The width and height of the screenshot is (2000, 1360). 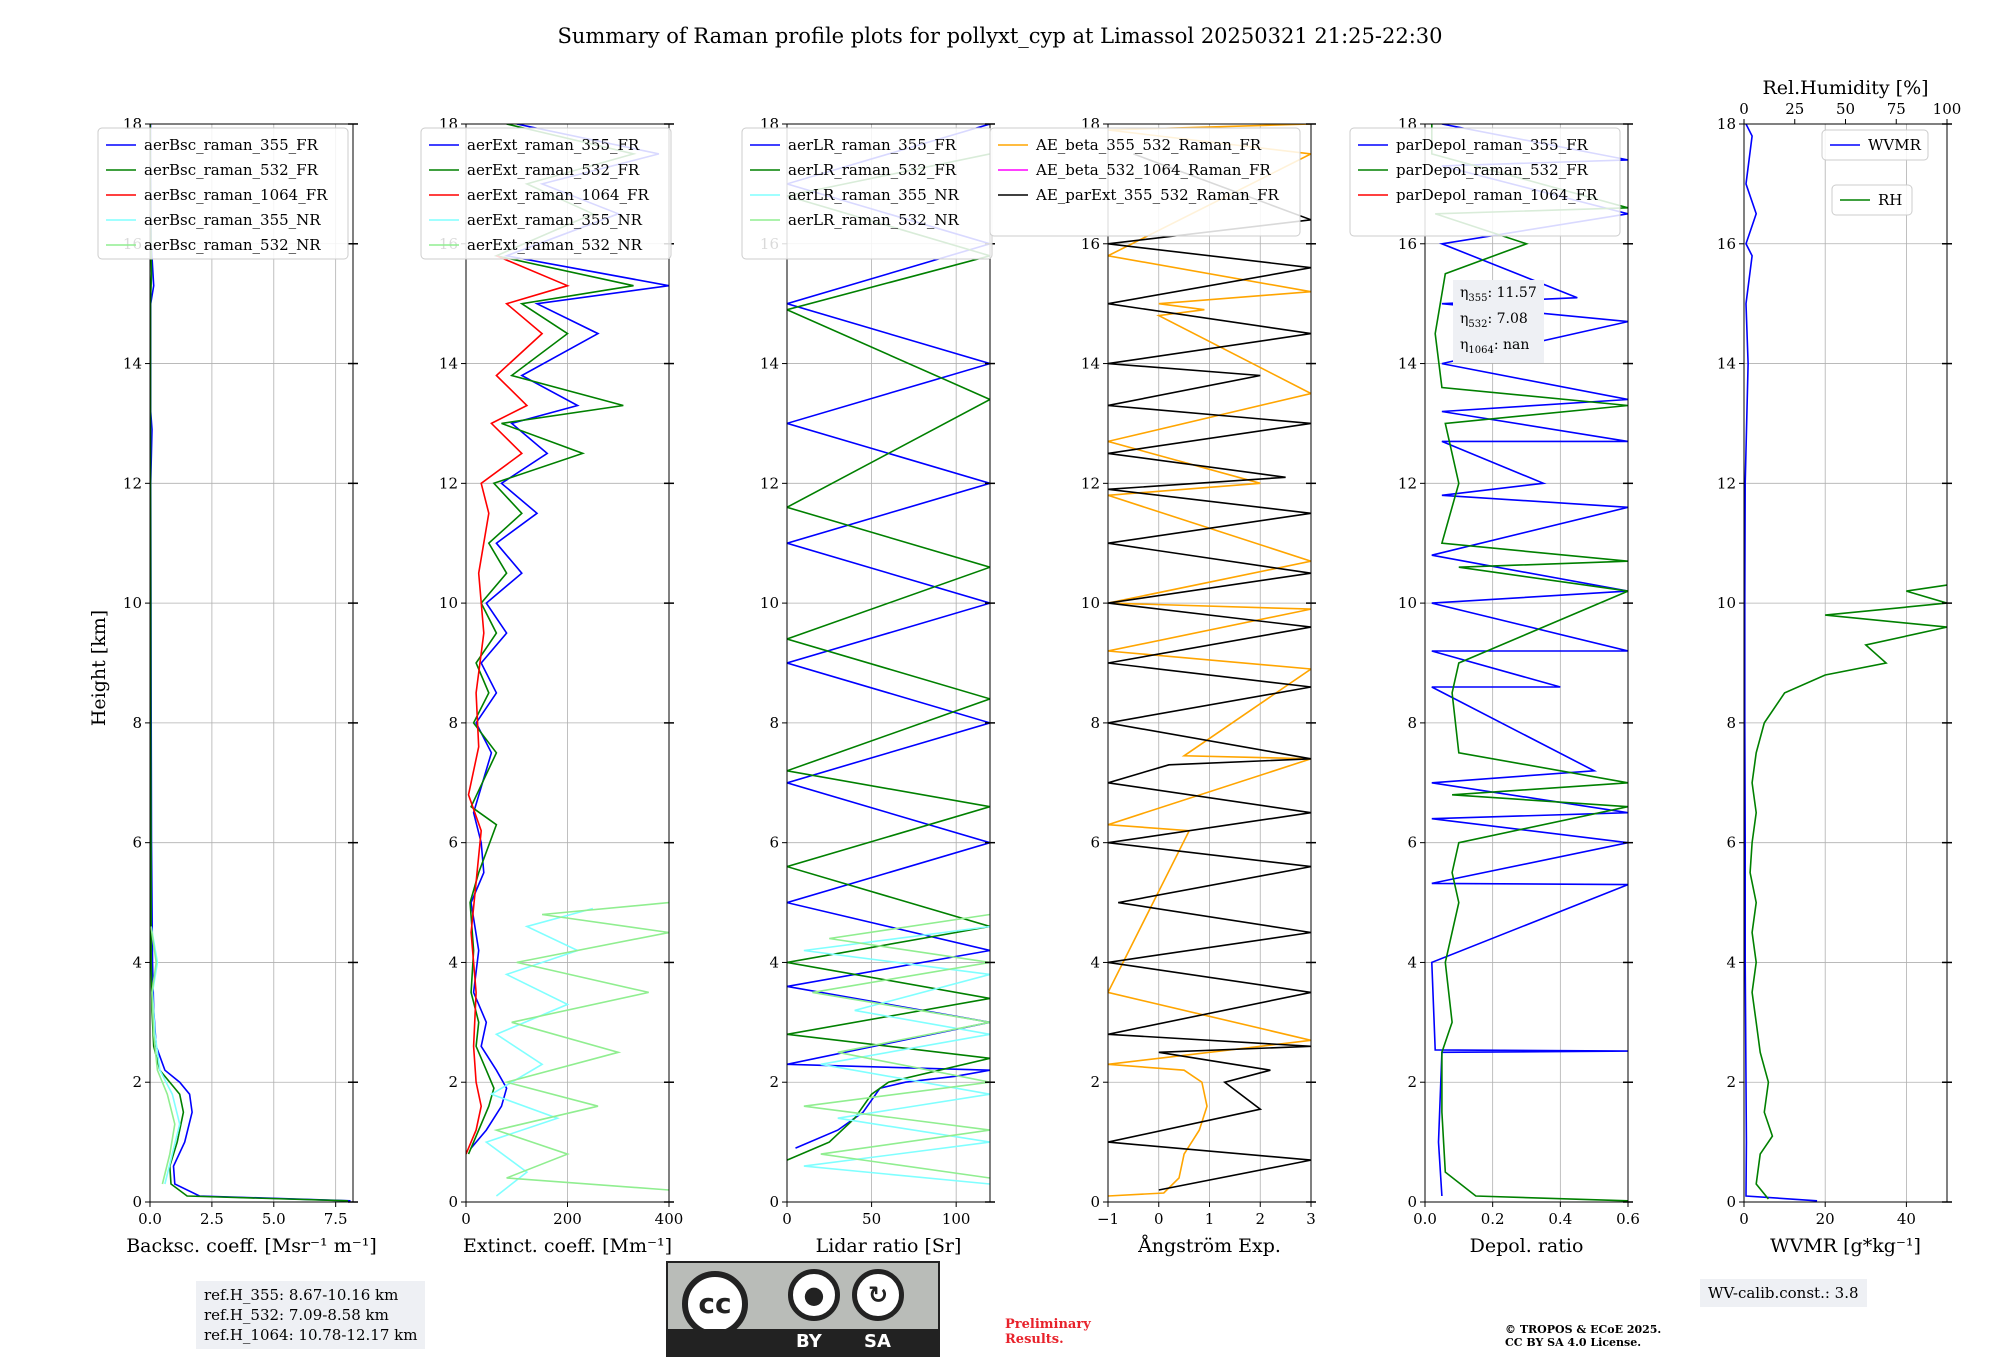 I want to click on x-tick-label: 400, so click(x=669, y=1219).